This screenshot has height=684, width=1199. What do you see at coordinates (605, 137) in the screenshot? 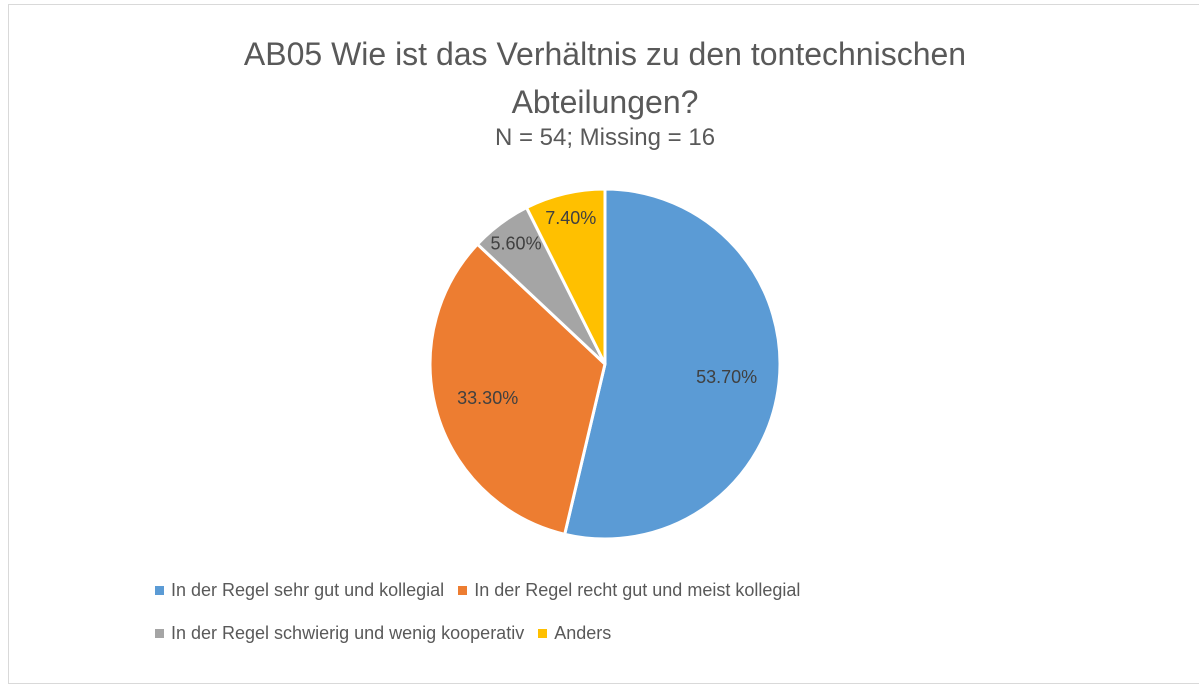
I see `chart-subtitle: N = 54; Missing = 16` at bounding box center [605, 137].